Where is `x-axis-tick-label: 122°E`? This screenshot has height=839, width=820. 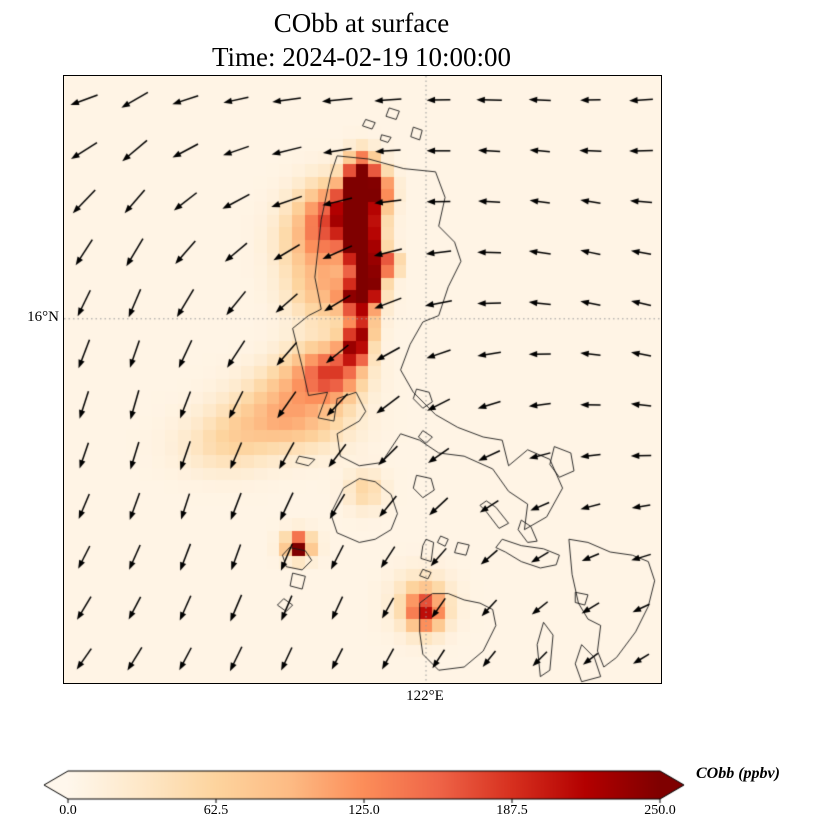
x-axis-tick-label: 122°E is located at coordinates (425, 696).